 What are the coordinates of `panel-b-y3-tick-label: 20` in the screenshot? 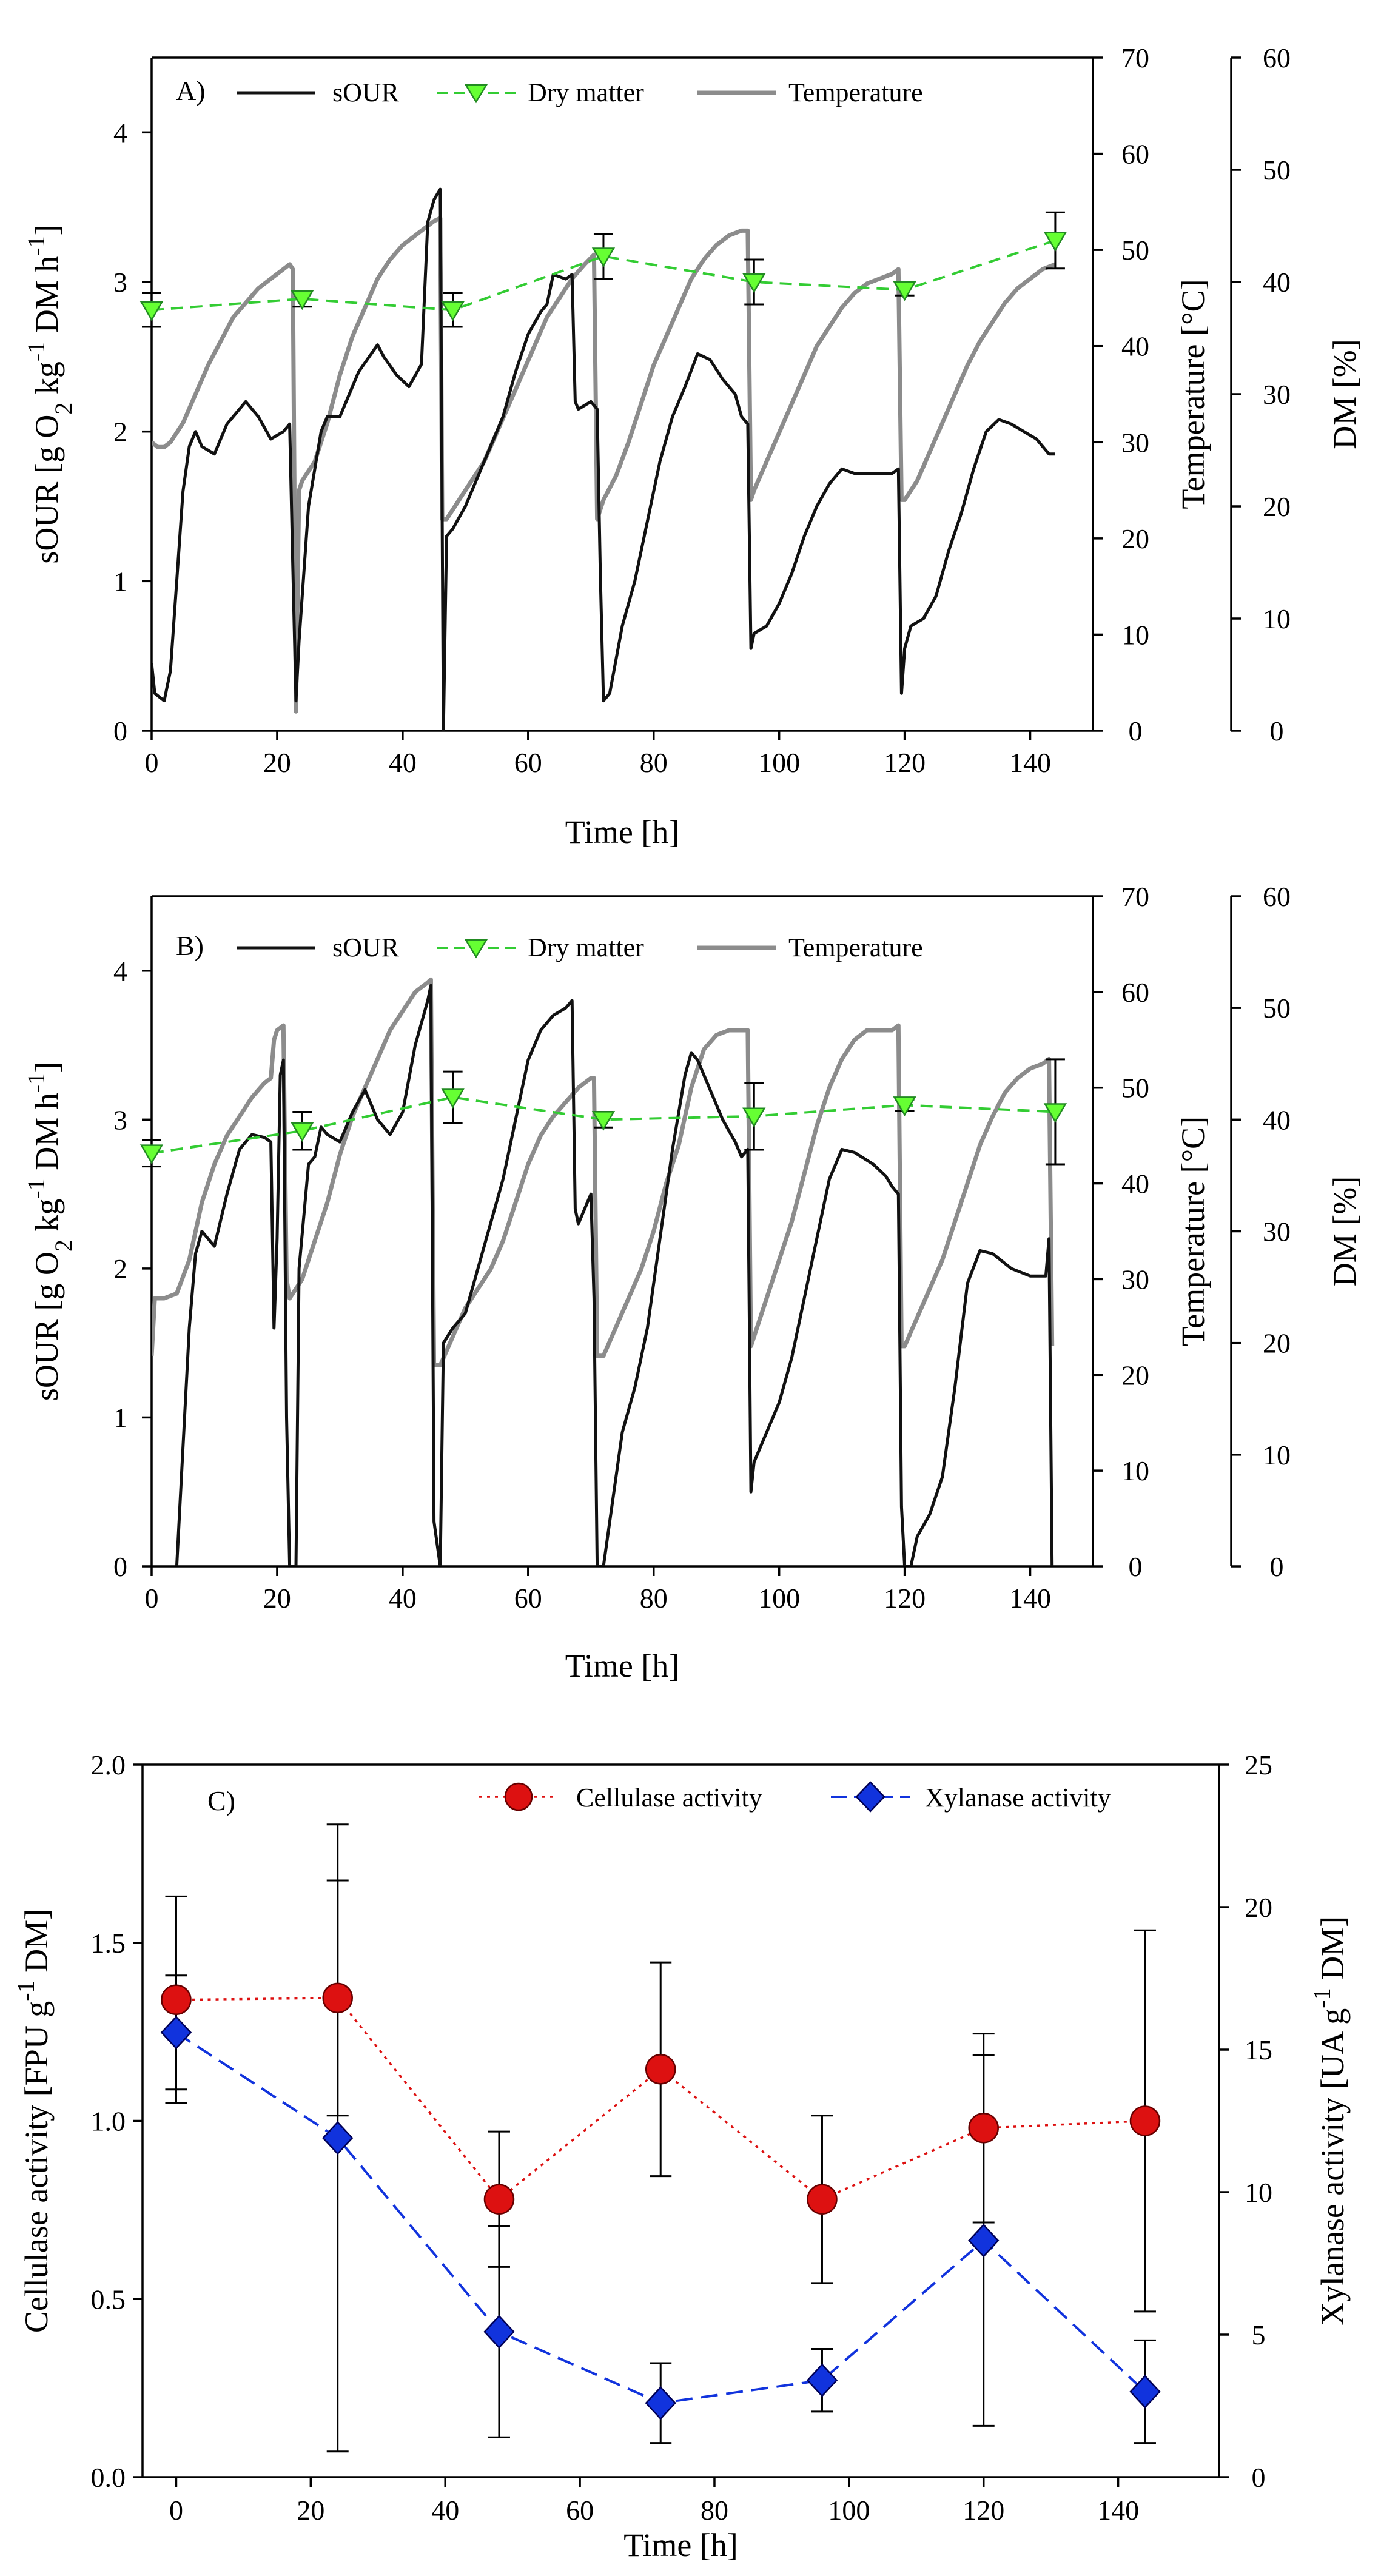 It's located at (1277, 1343).